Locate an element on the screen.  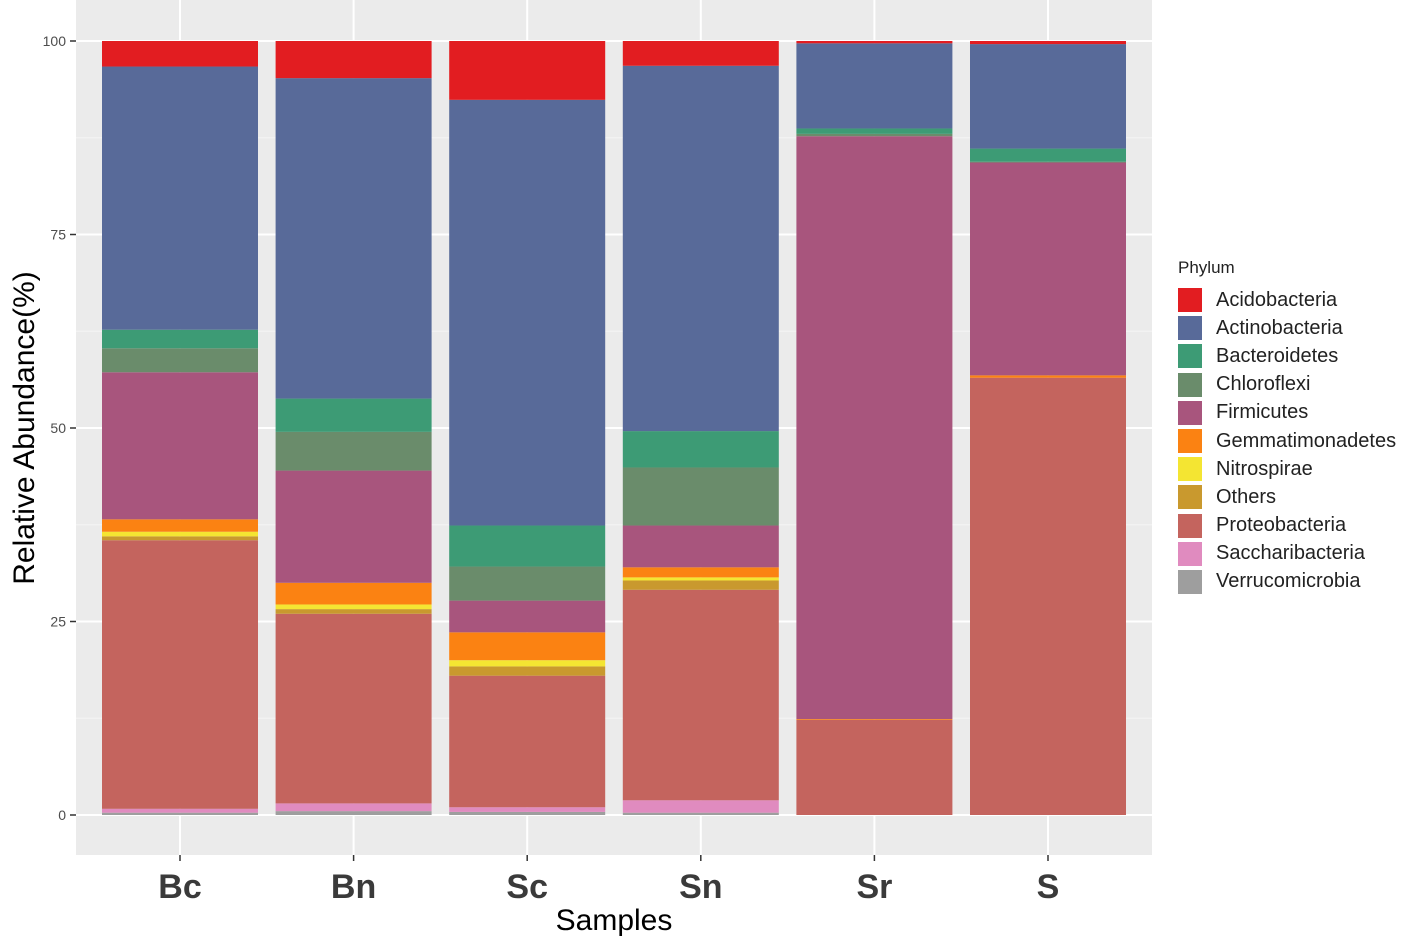
x-axis-title: Samples is located at coordinates (614, 920).